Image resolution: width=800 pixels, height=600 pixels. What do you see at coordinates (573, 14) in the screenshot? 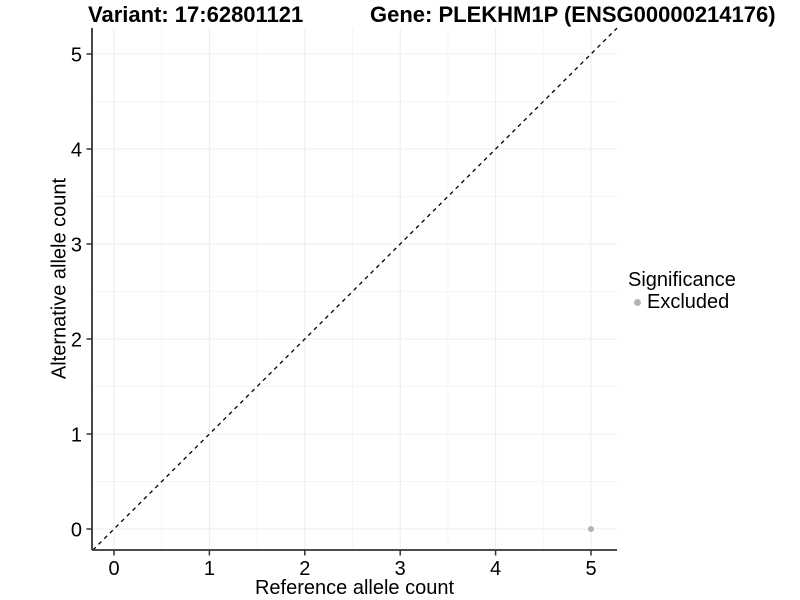
I see `gene-title: Gene: PLEKHM1P (ENSG00000214176)` at bounding box center [573, 14].